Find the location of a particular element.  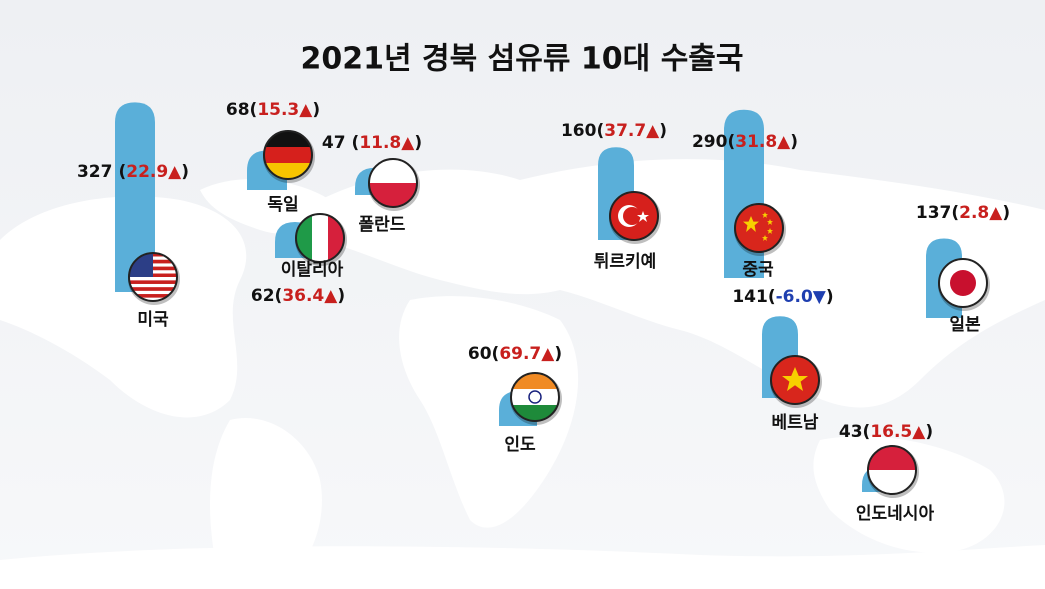

chart-title: 2021년 경북 섬유류 10대 수출국 is located at coordinates (521, 59).